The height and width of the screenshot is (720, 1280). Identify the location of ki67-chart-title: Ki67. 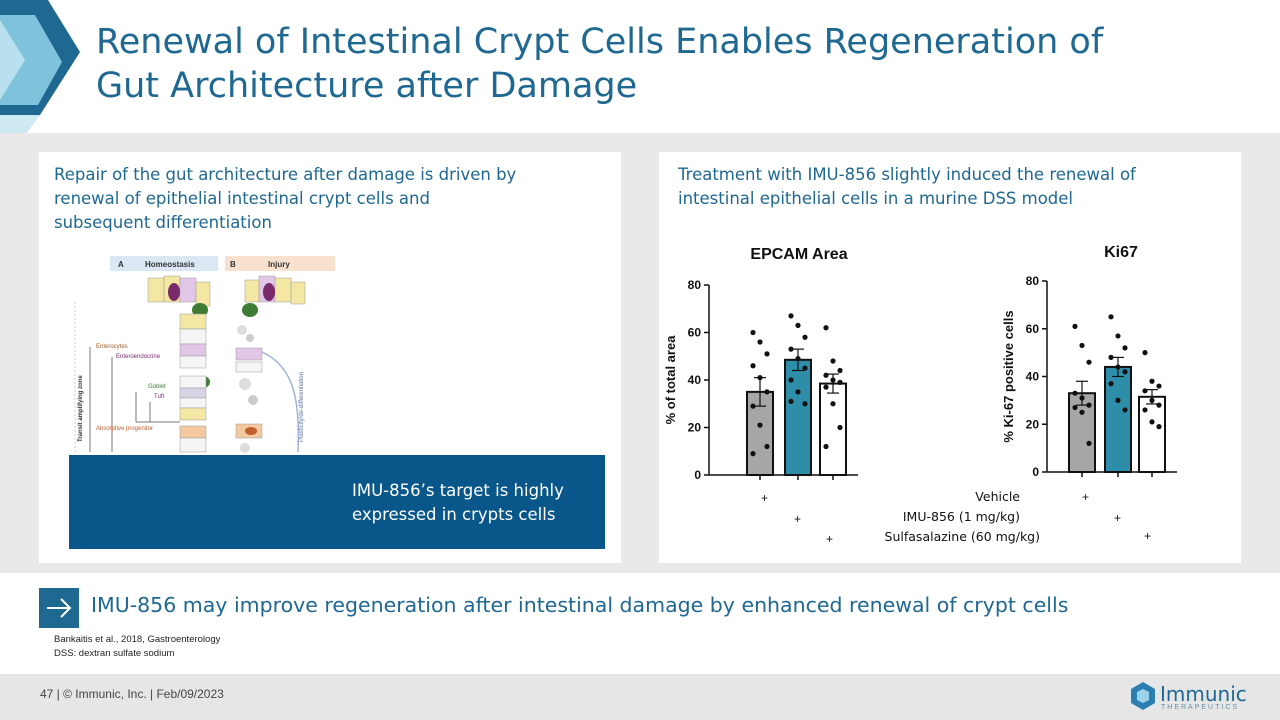
(1121, 252).